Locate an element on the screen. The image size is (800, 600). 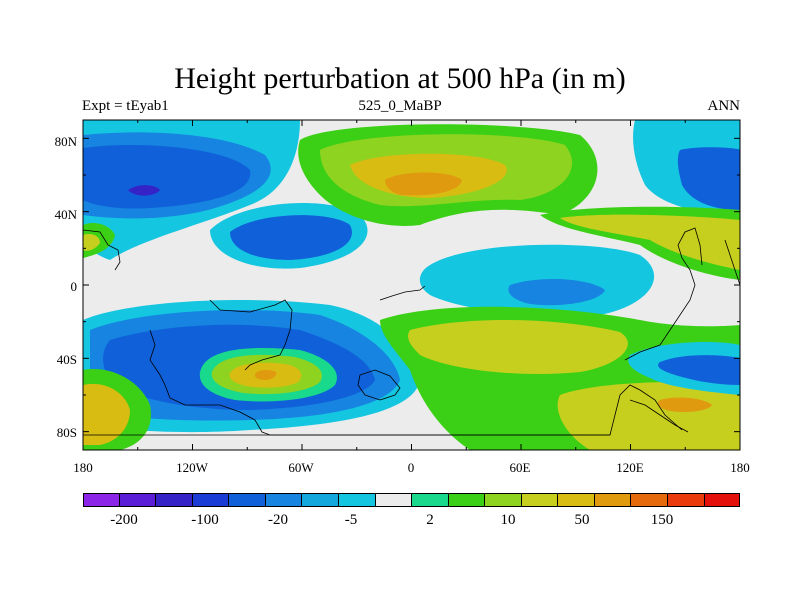
colorbar-label-minus-20: -20 is located at coordinates (278, 520).